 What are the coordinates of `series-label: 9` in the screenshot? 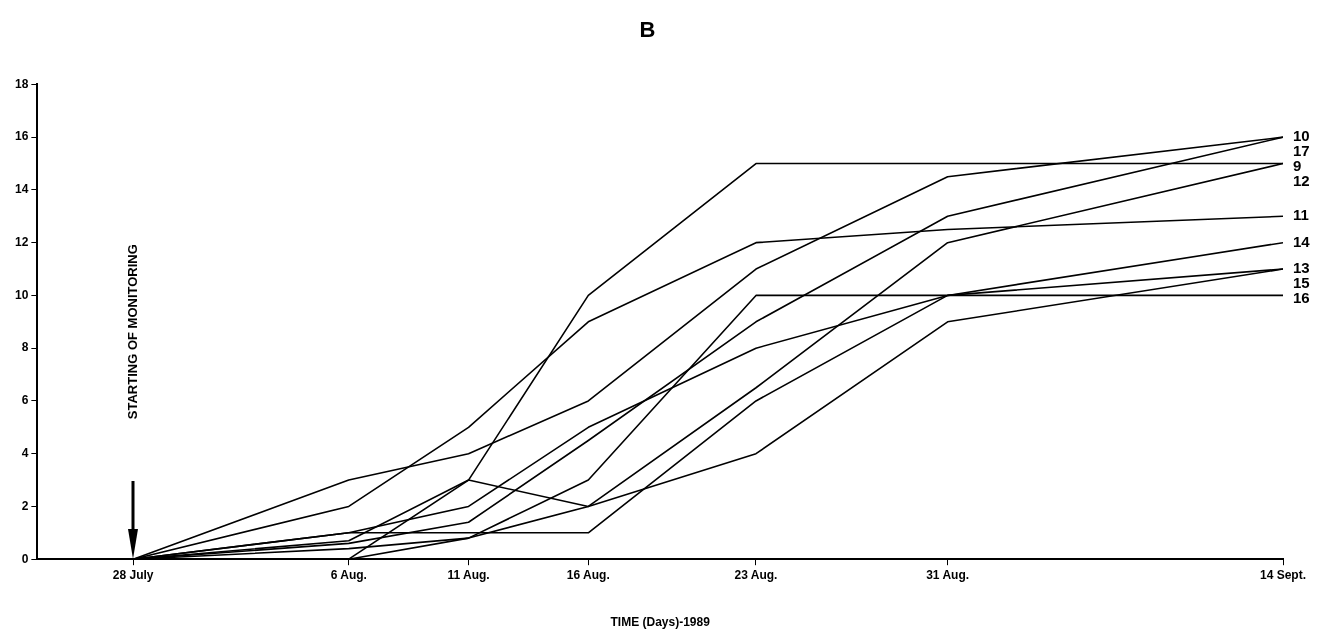 It's located at (1297, 166).